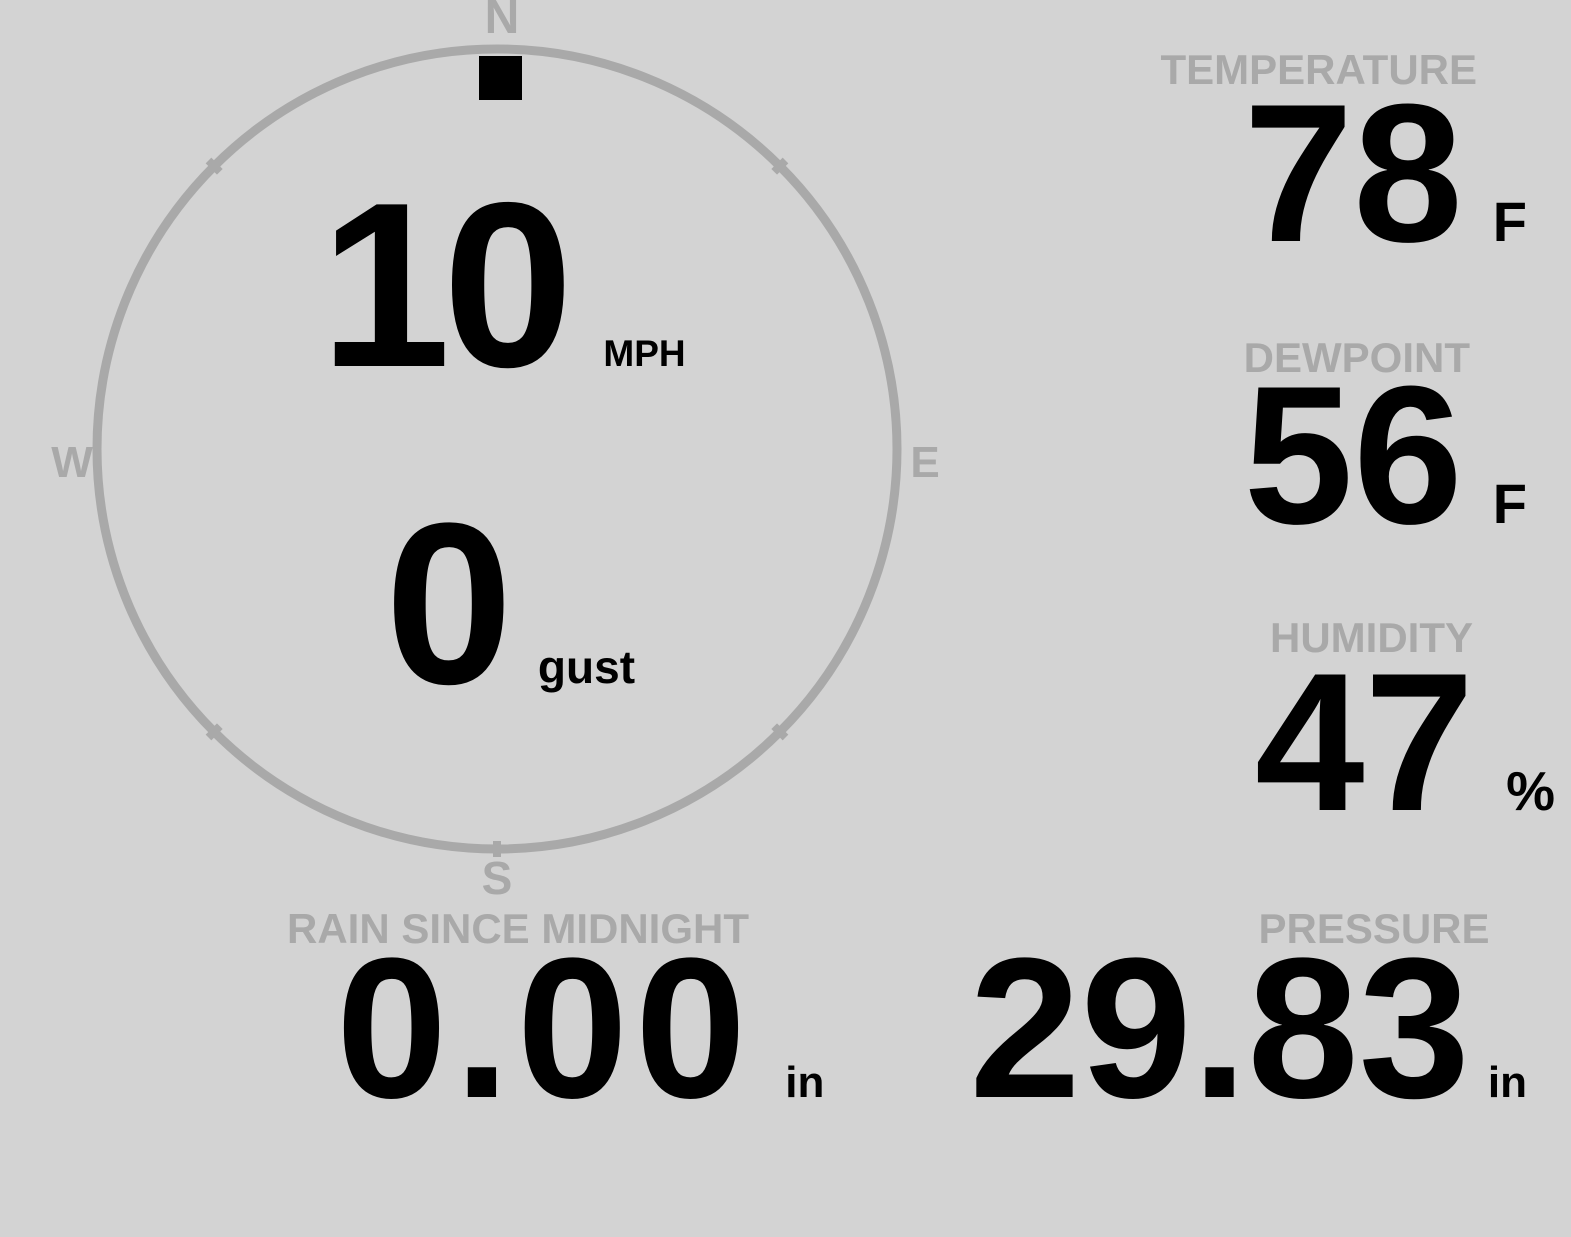 This screenshot has width=1571, height=1237. Describe the element at coordinates (545, 1028) in the screenshot. I see `rain-value: 0.00` at that location.